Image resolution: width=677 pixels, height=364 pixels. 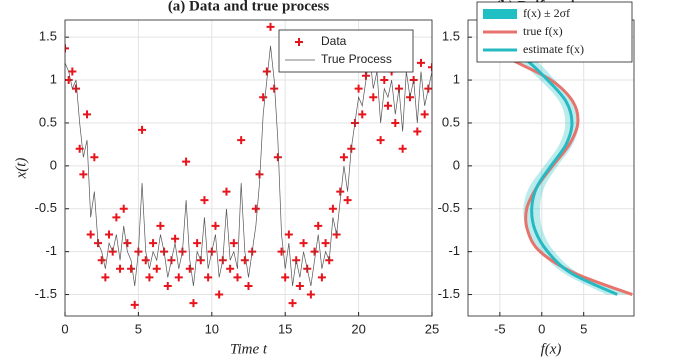 I want to click on x-axis-label: Time t, so click(x=249, y=349).